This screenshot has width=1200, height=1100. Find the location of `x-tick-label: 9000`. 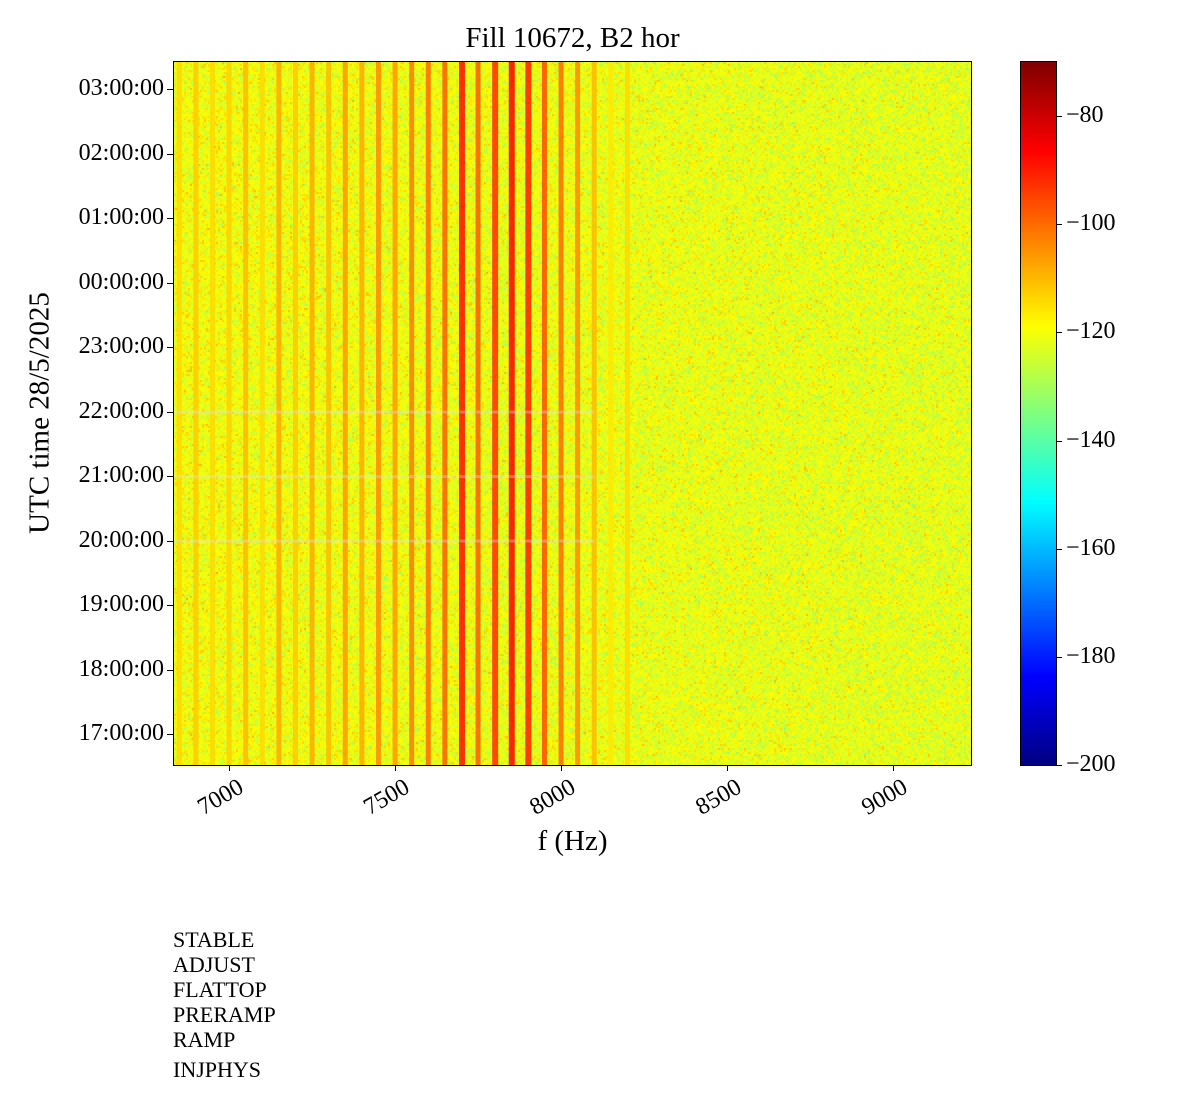

x-tick-label: 9000 is located at coordinates (884, 797).